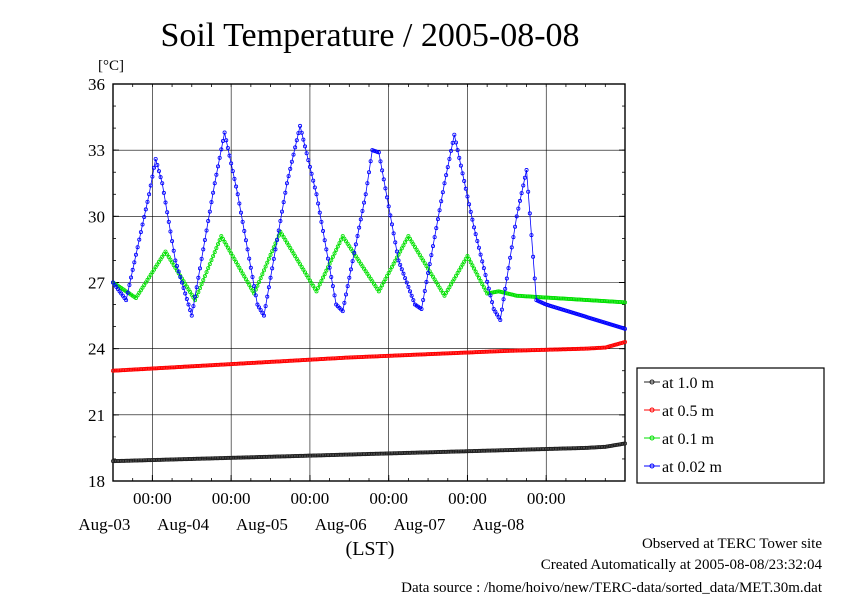 This screenshot has height=597, width=842. Describe the element at coordinates (183, 524) in the screenshot. I see `x-date-label: Aug-04` at that location.